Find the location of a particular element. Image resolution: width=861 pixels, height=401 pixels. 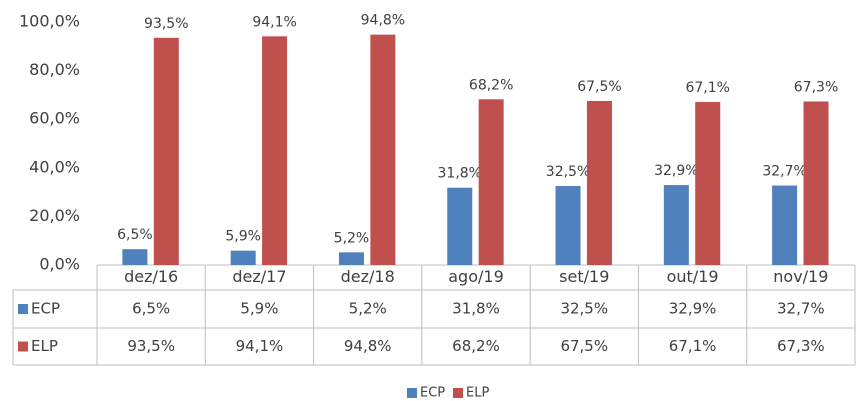

data-label: 94,1% is located at coordinates (274, 22).